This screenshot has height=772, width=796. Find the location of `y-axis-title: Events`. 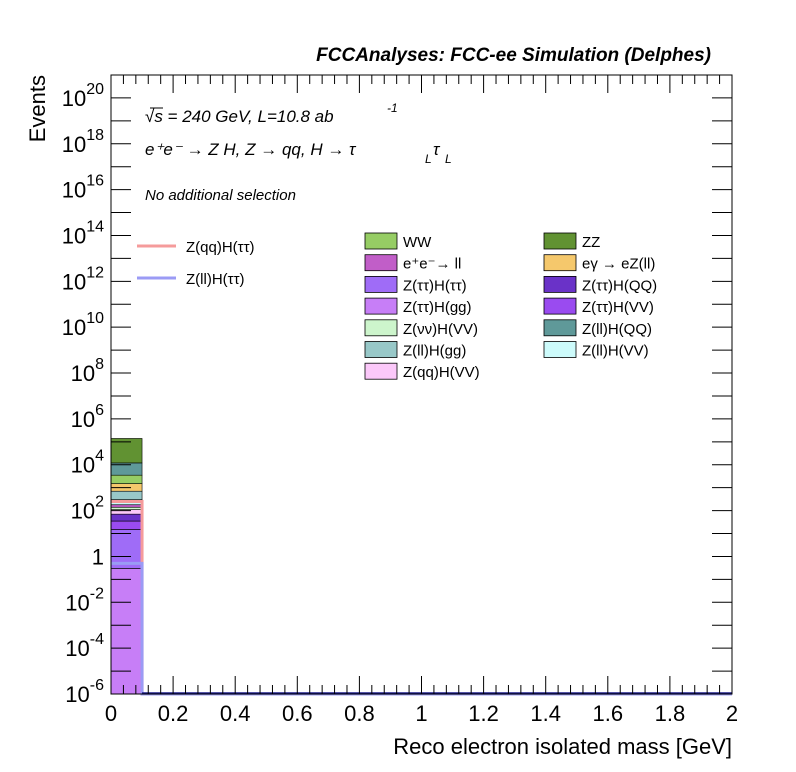

y-axis-title: Events is located at coordinates (37, 108).